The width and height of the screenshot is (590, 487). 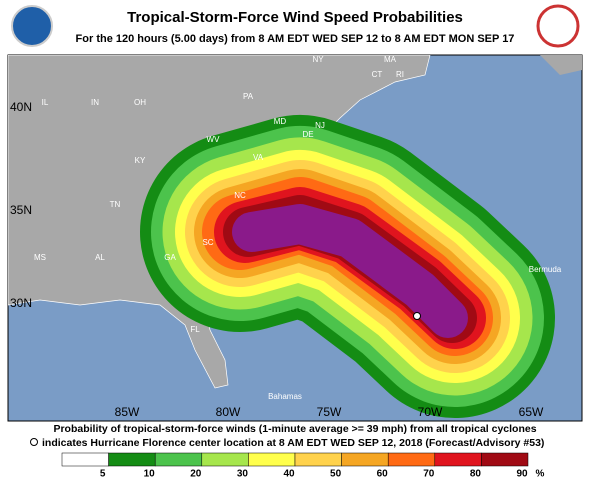 I want to click on legend-label: 20, so click(x=196, y=474).